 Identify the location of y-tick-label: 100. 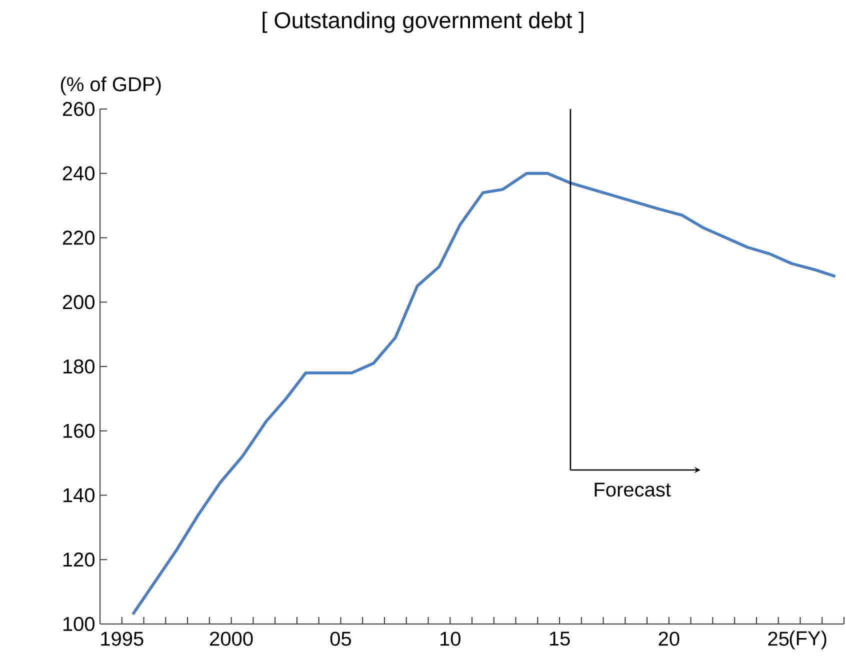
(78, 624).